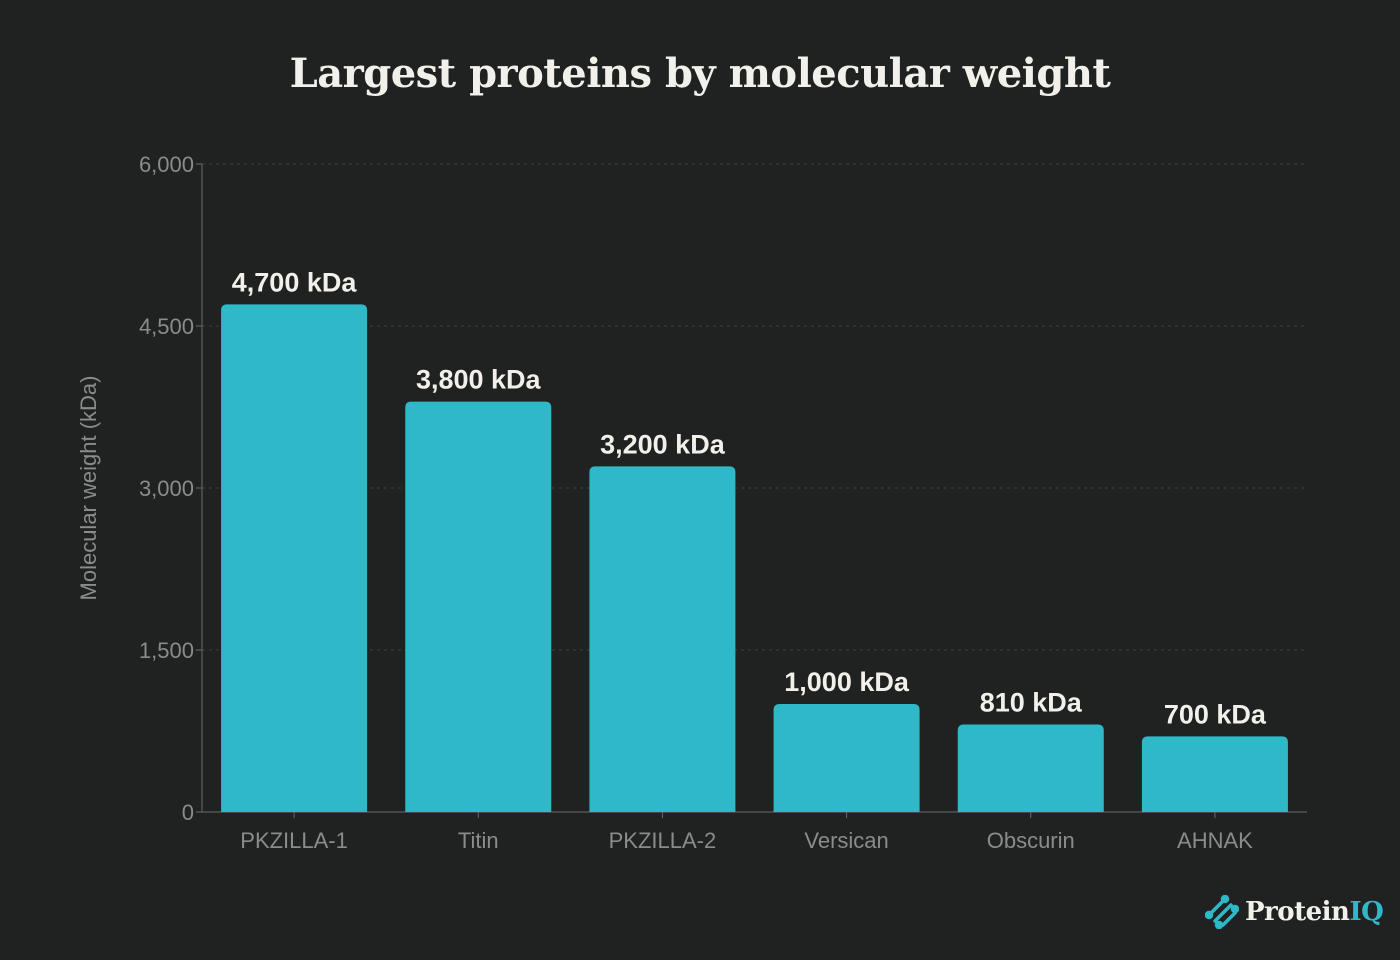  I want to click on logo-text: Protein, so click(1297, 912).